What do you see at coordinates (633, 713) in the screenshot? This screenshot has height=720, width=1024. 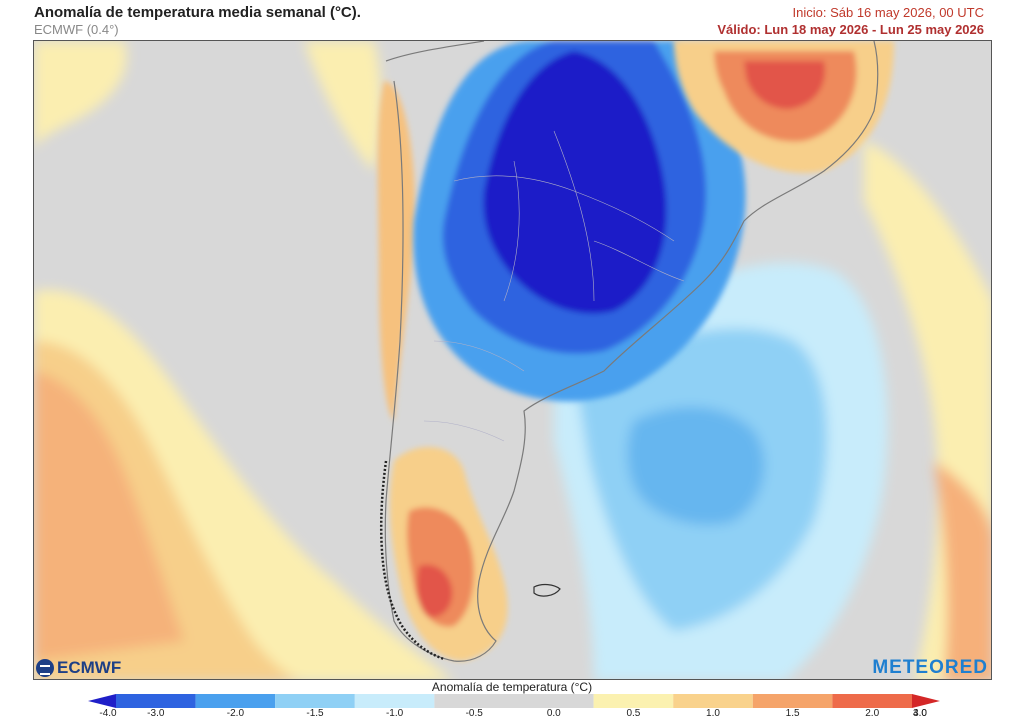 I see `colorbar-tick-label: 0.5` at bounding box center [633, 713].